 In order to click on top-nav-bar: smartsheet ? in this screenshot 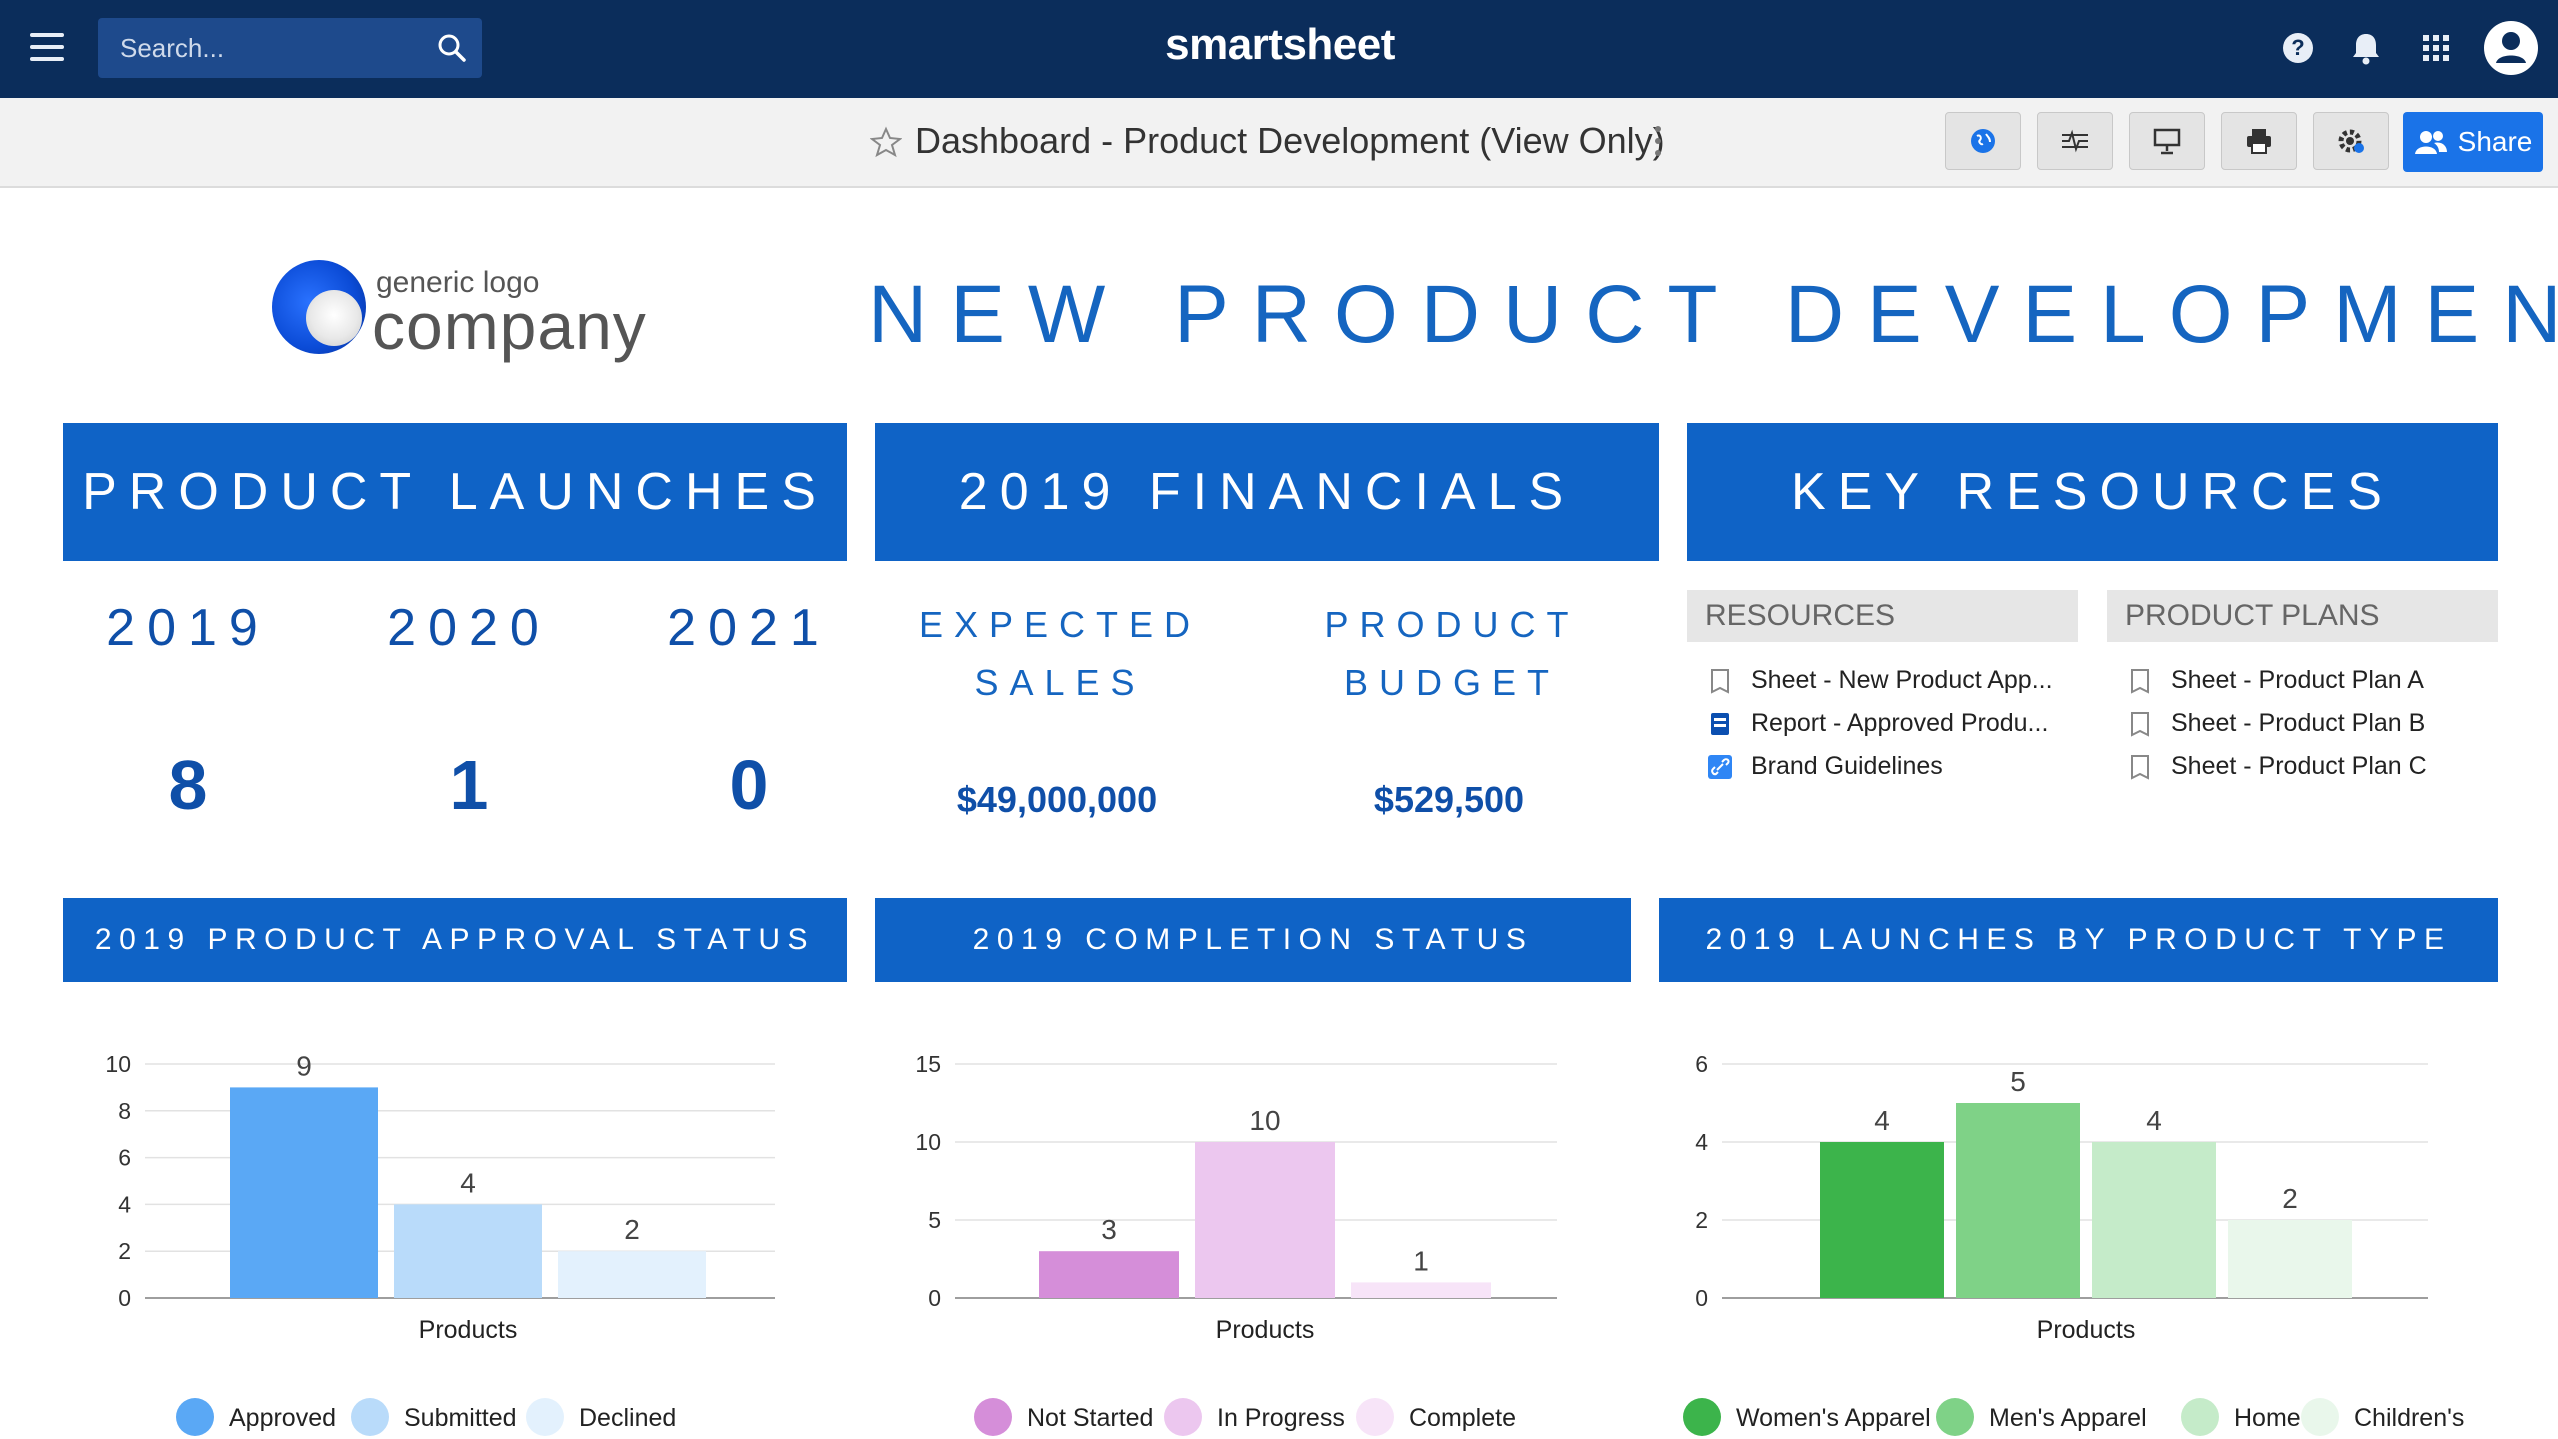, I will do `click(1279, 49)`.